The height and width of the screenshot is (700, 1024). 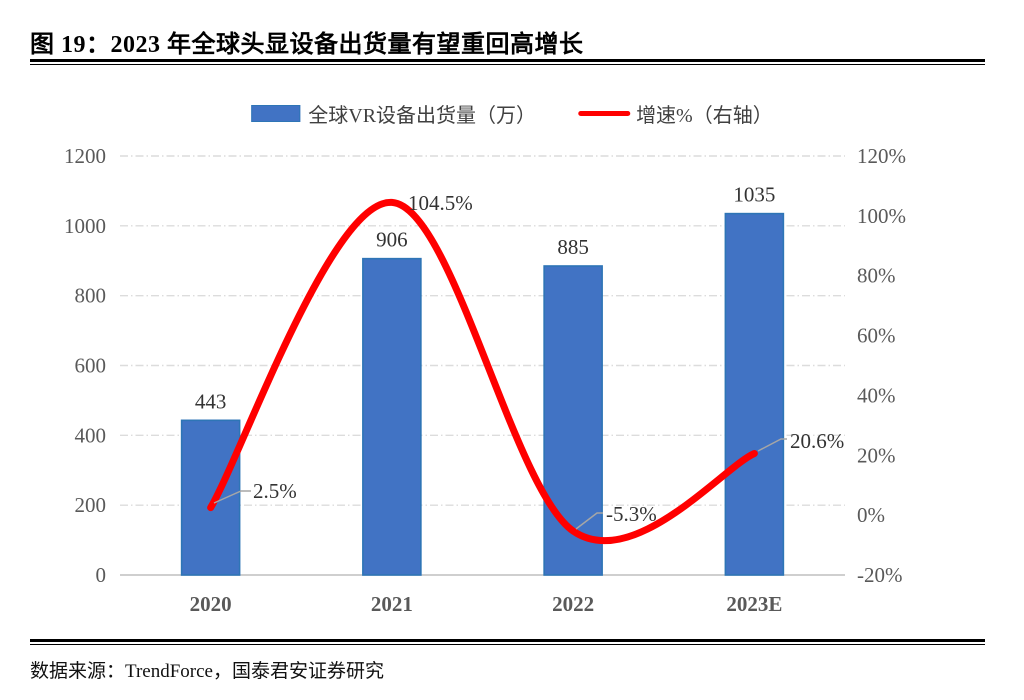 What do you see at coordinates (91, 366) in the screenshot?
I see `left-axis-tick: 600` at bounding box center [91, 366].